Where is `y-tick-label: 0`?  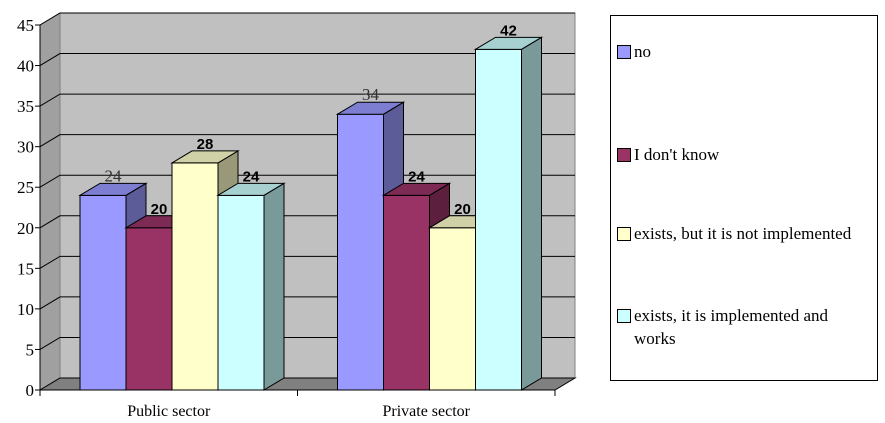
y-tick-label: 0 is located at coordinates (30, 390).